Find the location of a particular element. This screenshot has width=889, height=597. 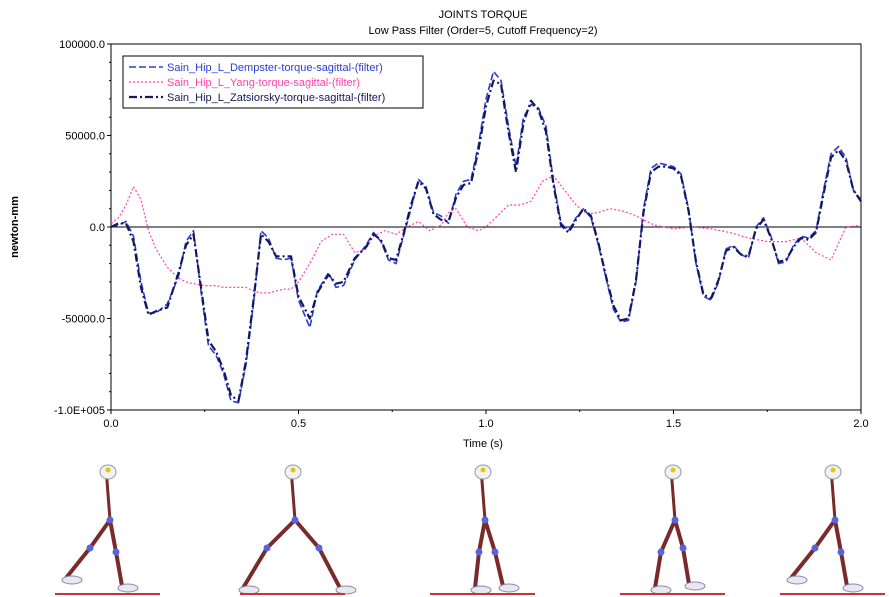

y-tick-label: 50000.0 is located at coordinates (85, 137).